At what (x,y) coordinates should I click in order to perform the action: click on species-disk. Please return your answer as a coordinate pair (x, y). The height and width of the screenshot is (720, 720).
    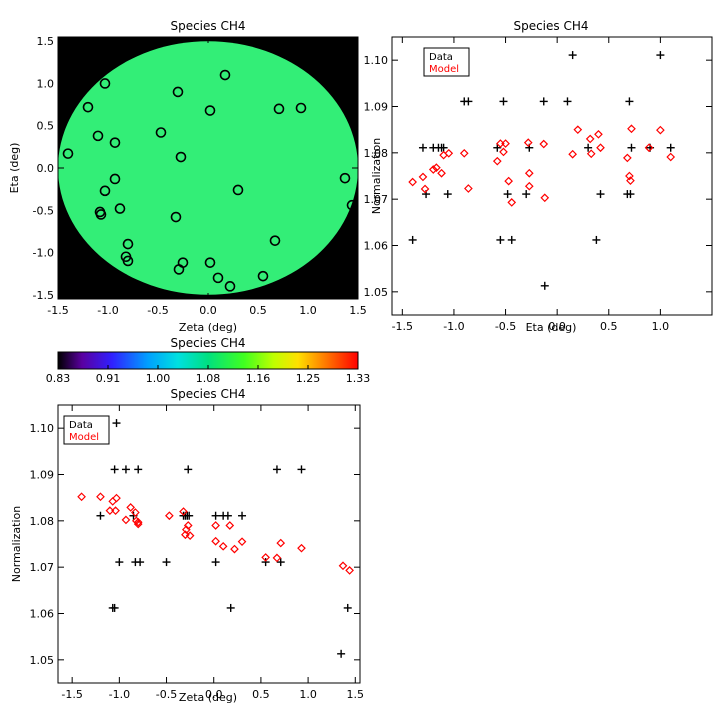
    Looking at the image, I should click on (208, 168).